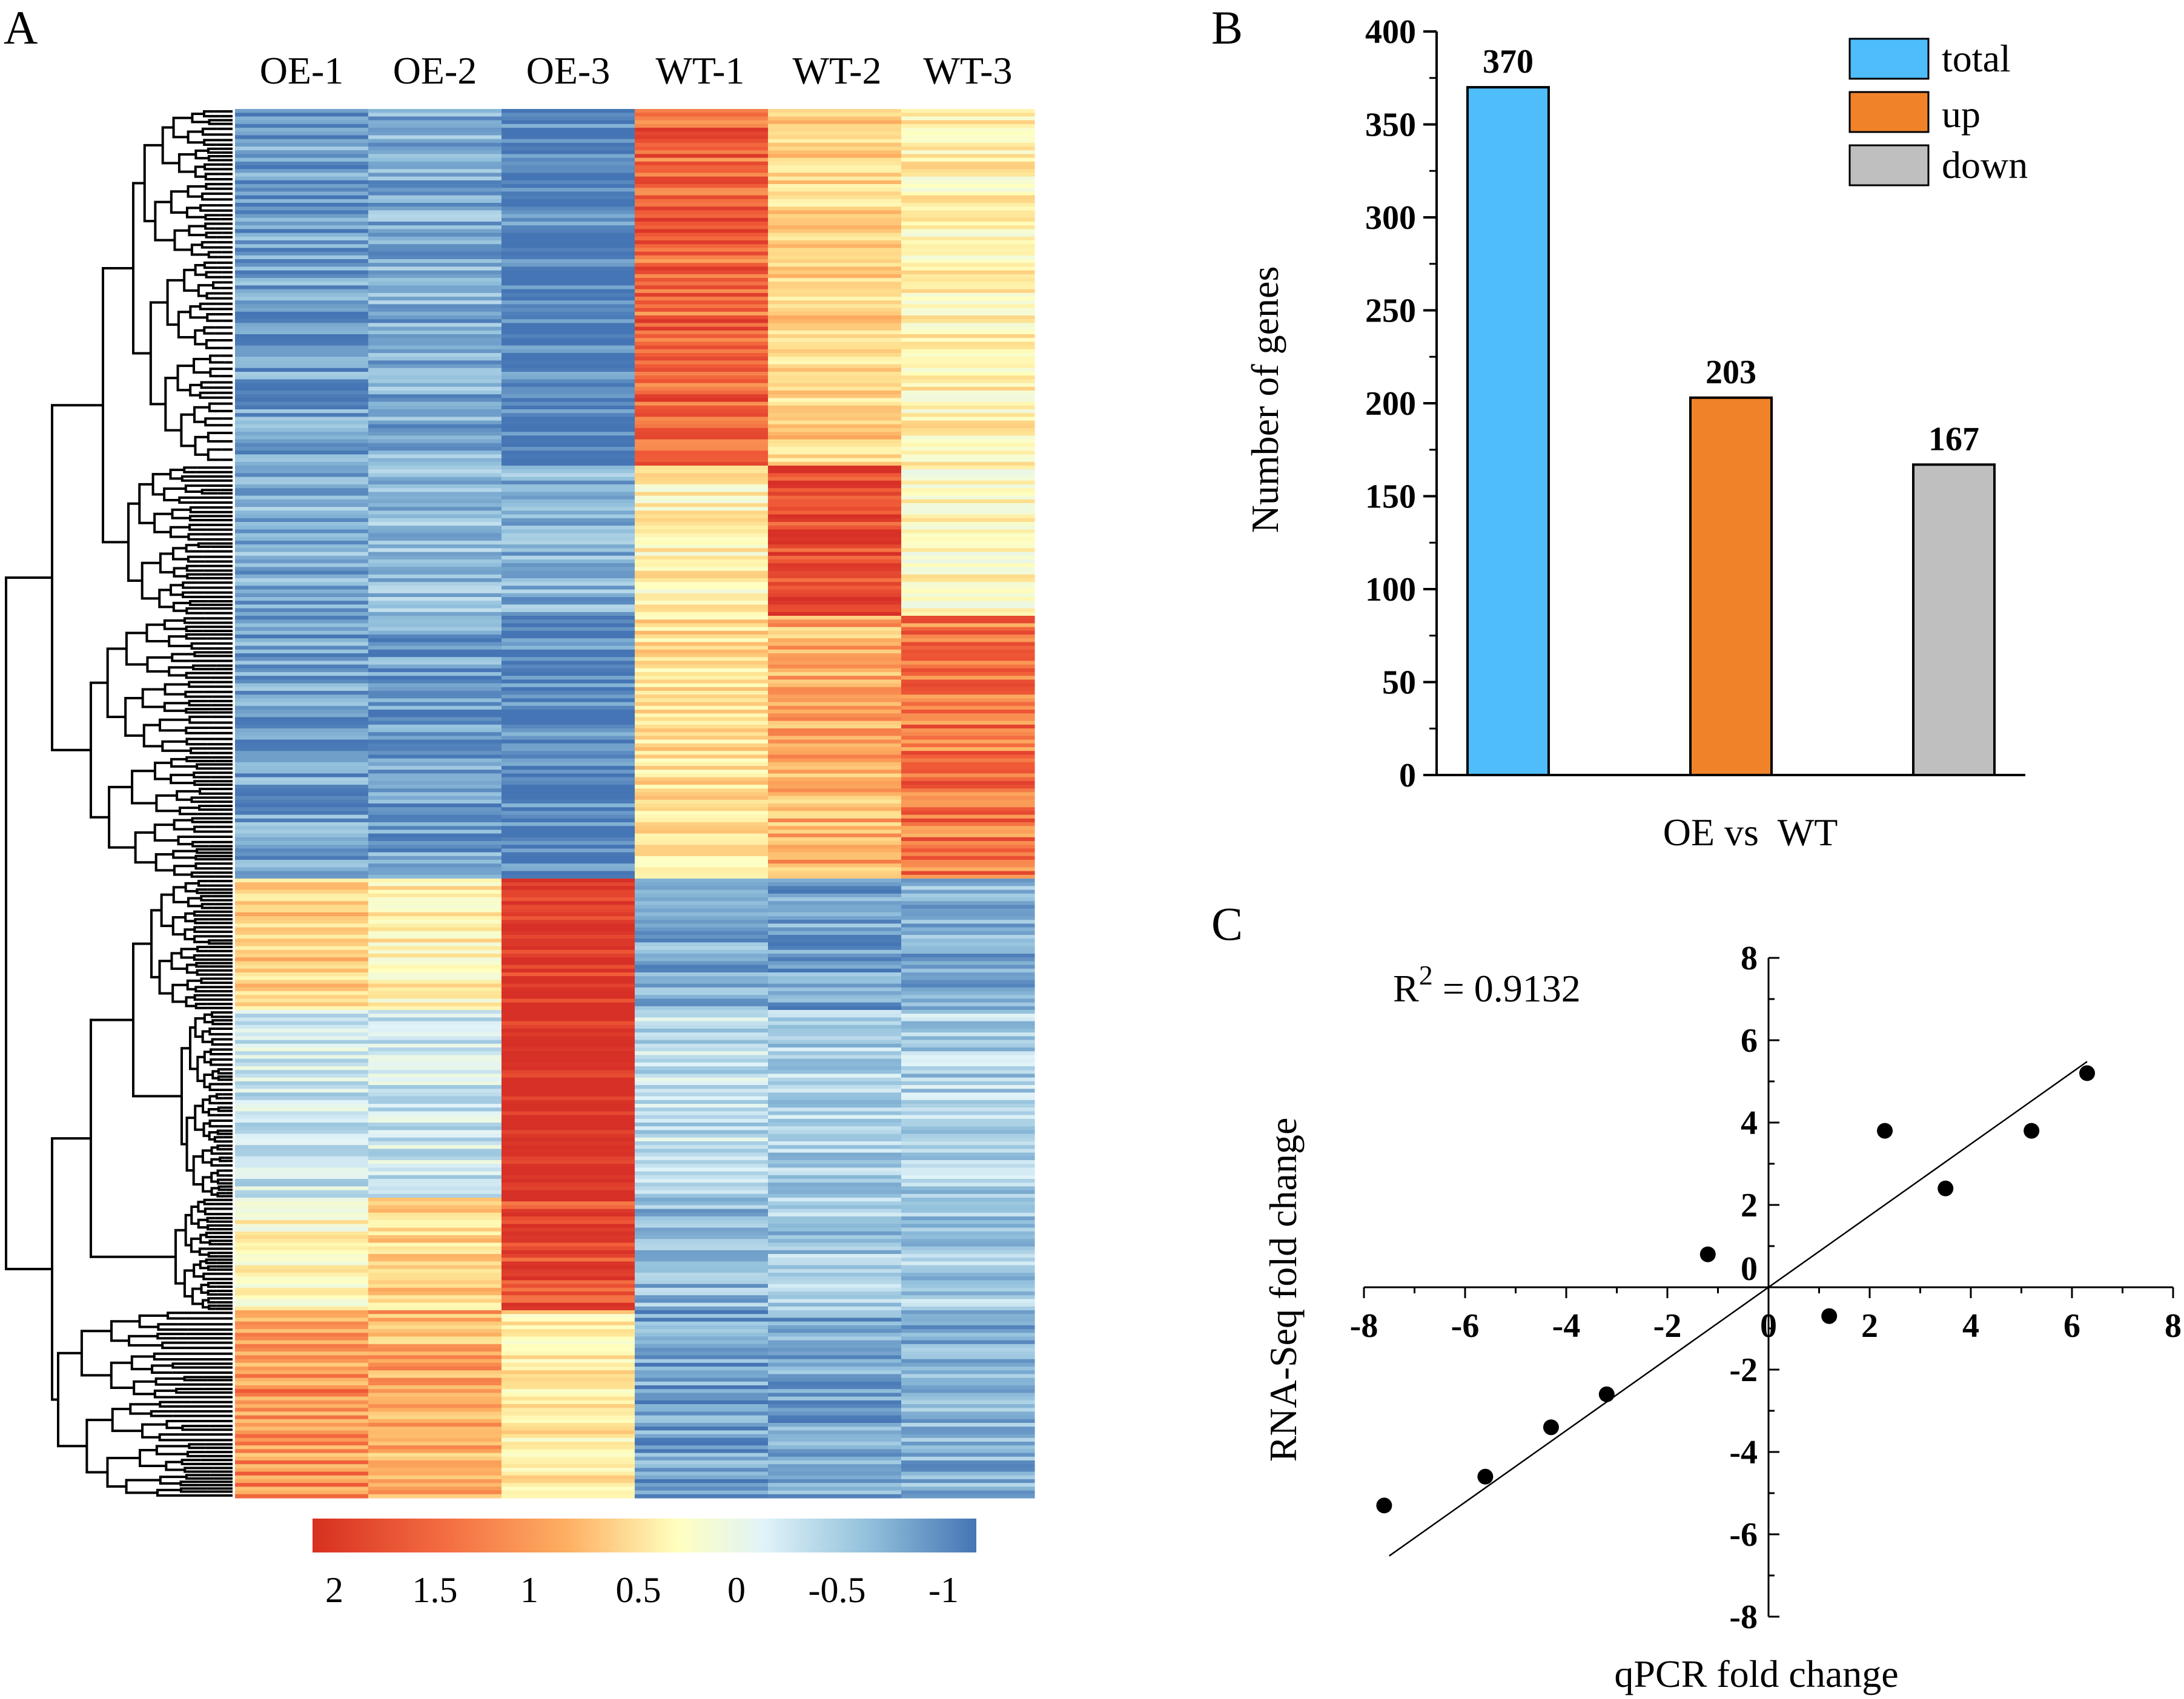  Describe the element at coordinates (1508, 62) in the screenshot. I see `bar-value-label: 370` at that location.